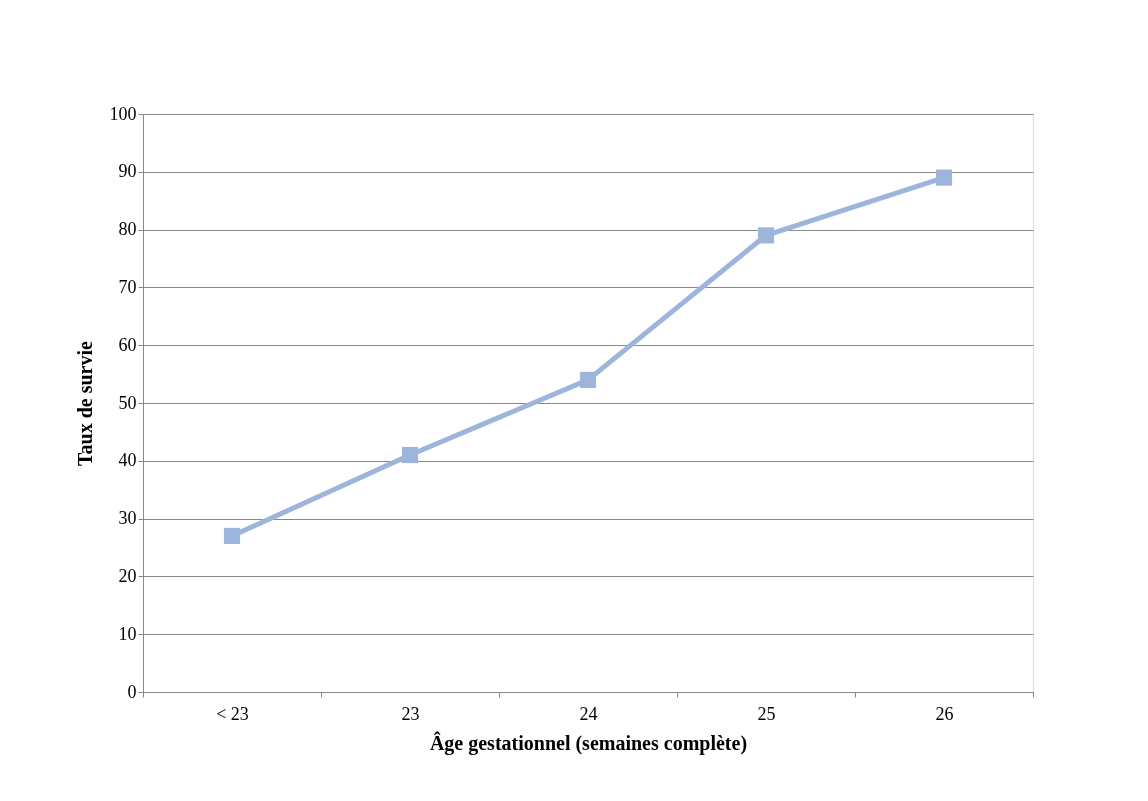  I want to click on y-tick-label: 70, so click(127, 286).